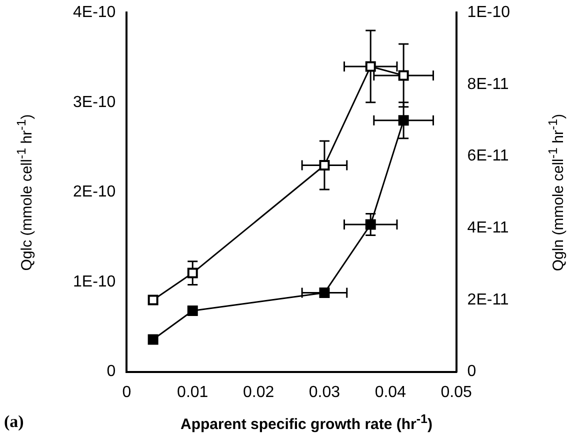 The height and width of the screenshot is (441, 583). What do you see at coordinates (456, 392) in the screenshot?
I see `x-tick-label: 0.05` at bounding box center [456, 392].